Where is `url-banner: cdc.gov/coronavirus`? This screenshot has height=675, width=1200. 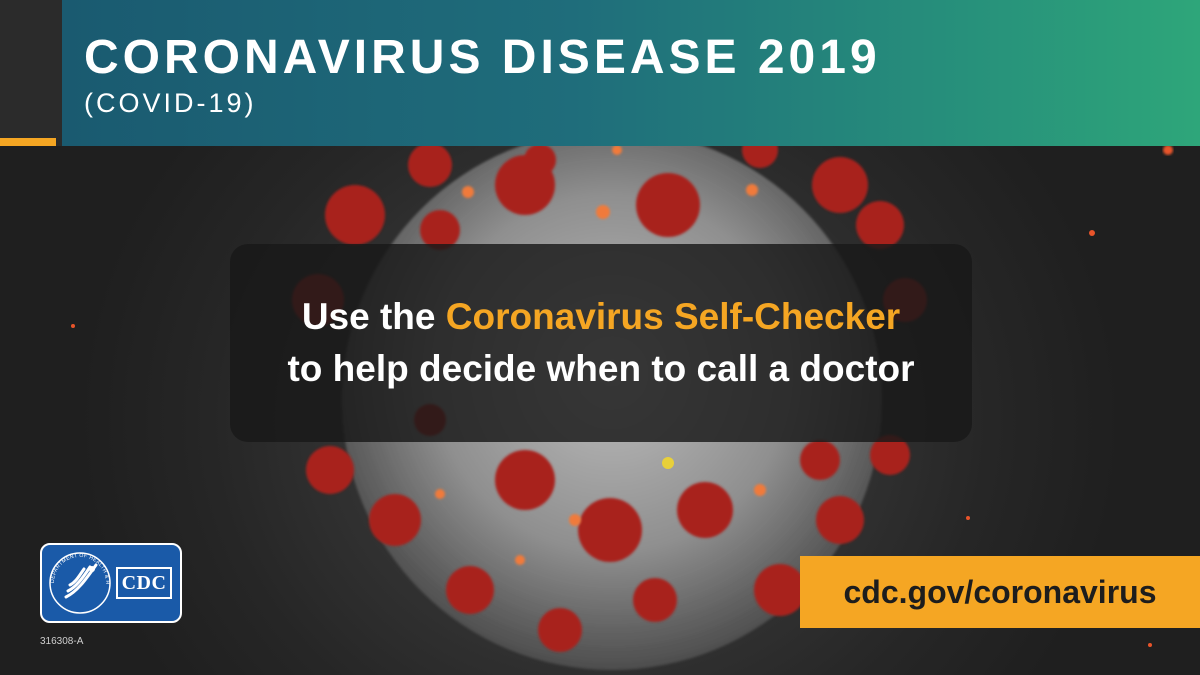
url-banner: cdc.gov/coronavirus is located at coordinates (1000, 592).